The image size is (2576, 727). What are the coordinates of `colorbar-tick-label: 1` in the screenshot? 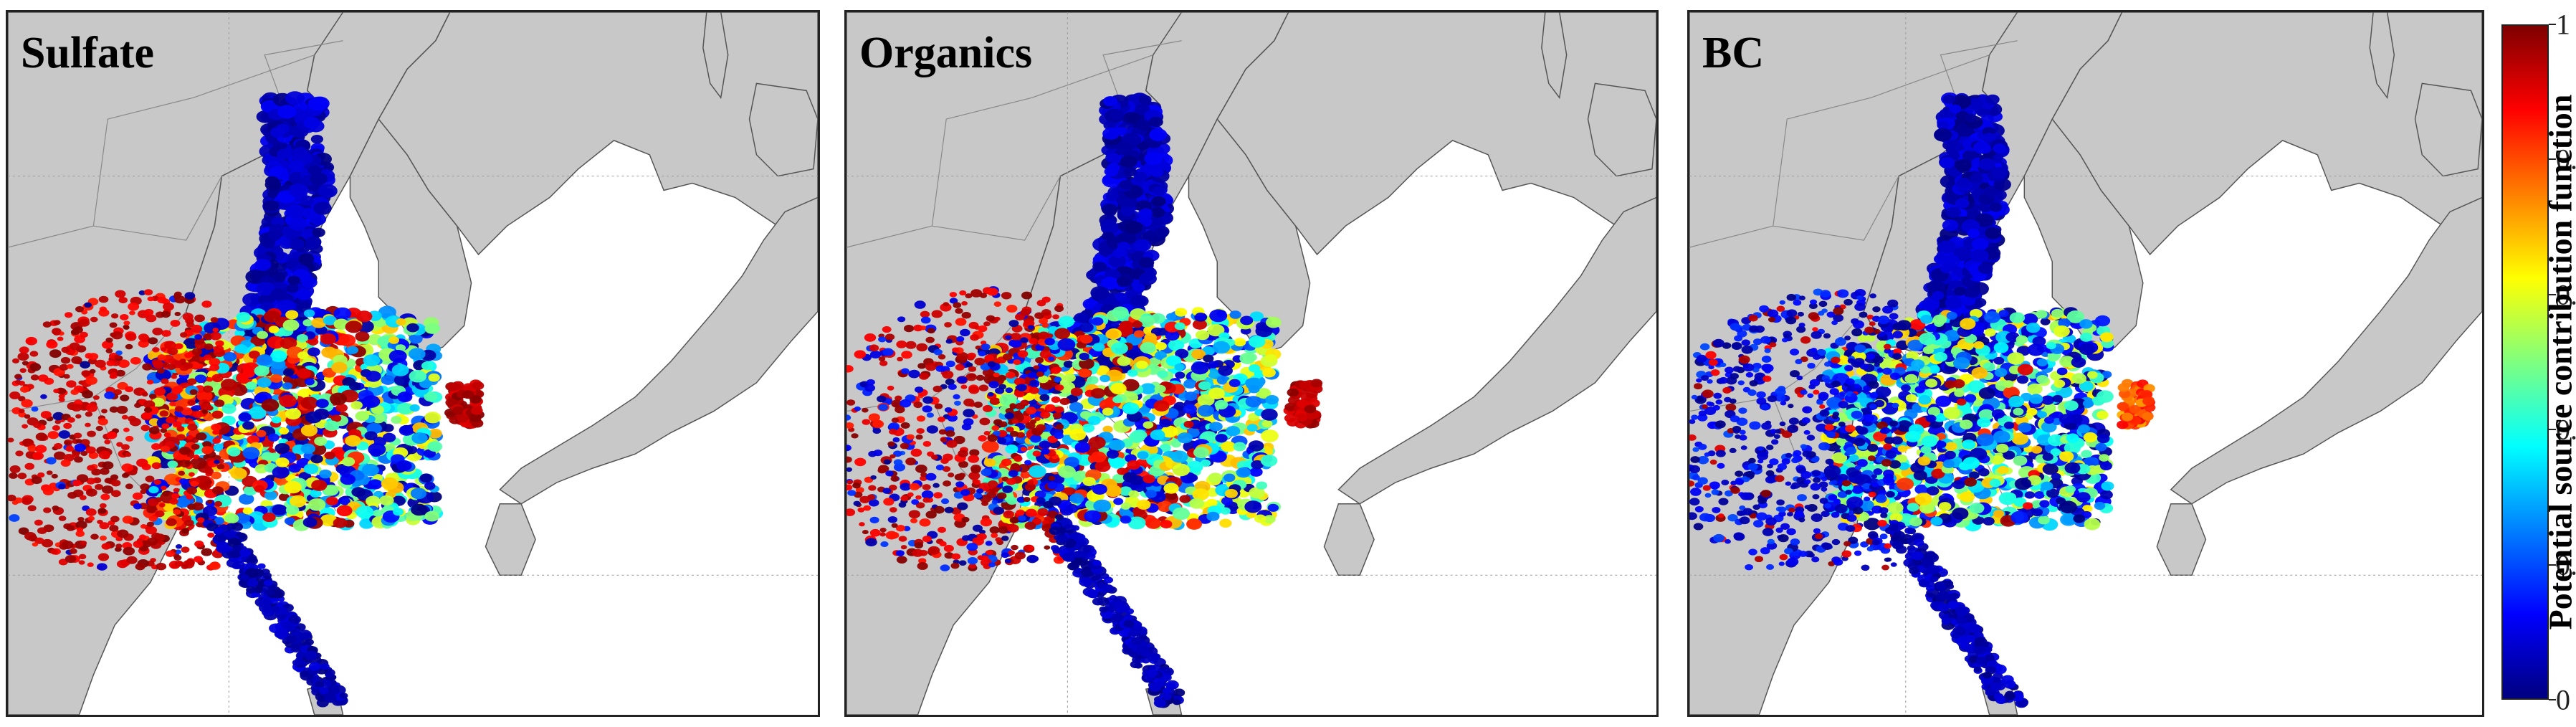 It's located at (2563, 24).